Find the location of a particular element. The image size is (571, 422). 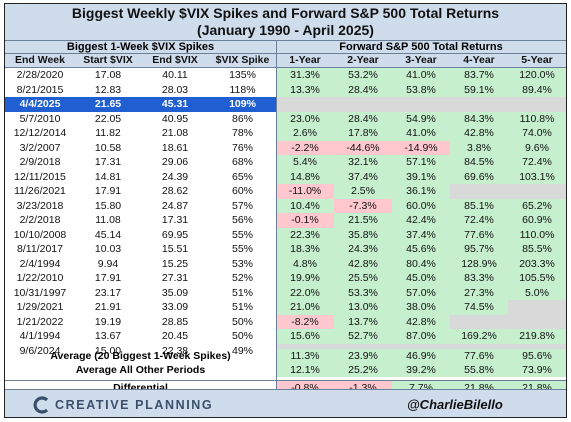

return-cell: 22.3% is located at coordinates (305, 234).